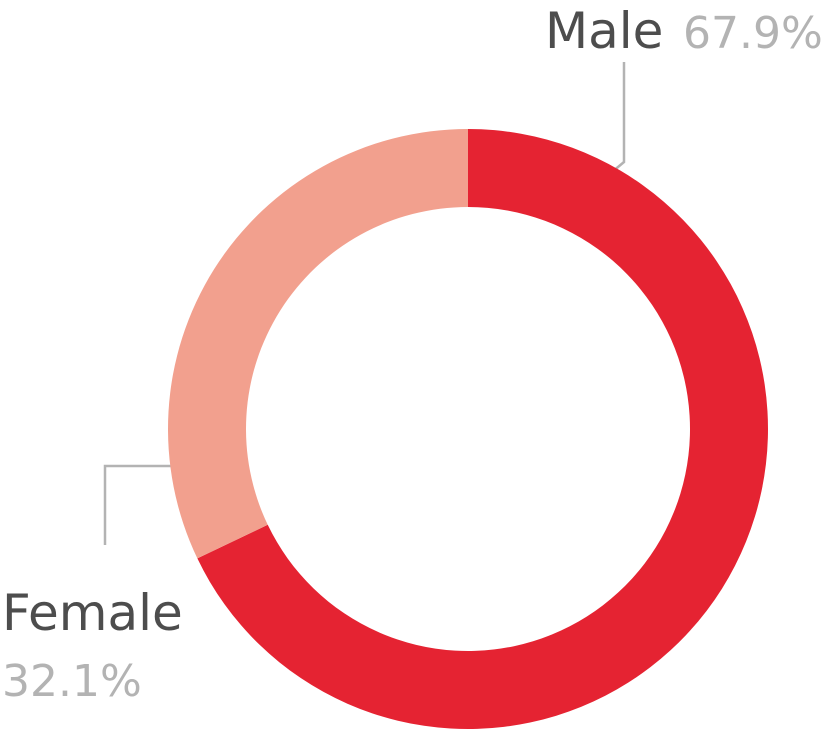 This screenshot has height=731, width=827. Describe the element at coordinates (604, 31) in the screenshot. I see `slice-label: Male` at that location.